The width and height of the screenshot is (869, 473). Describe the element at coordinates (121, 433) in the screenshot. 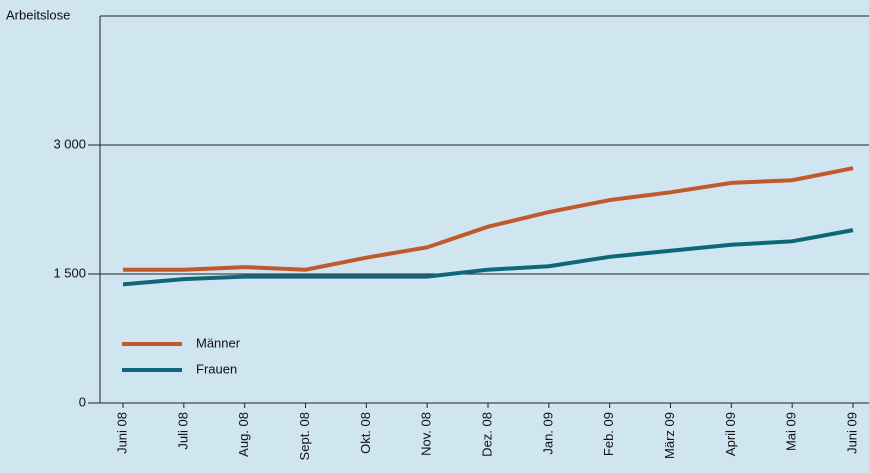

I see `x-tick-label: Juni 08` at that location.